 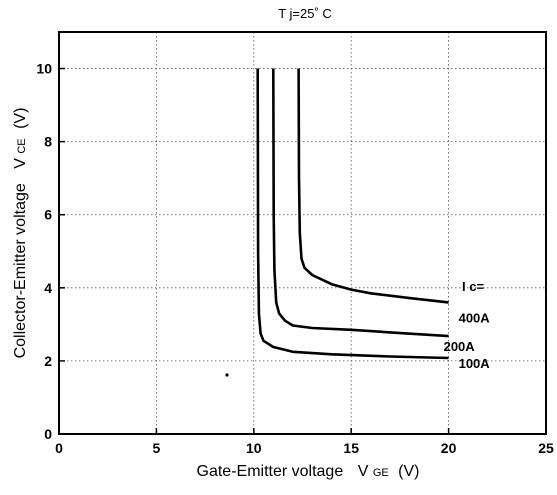 What do you see at coordinates (48, 142) in the screenshot?
I see `y-tick-label: 8` at bounding box center [48, 142].